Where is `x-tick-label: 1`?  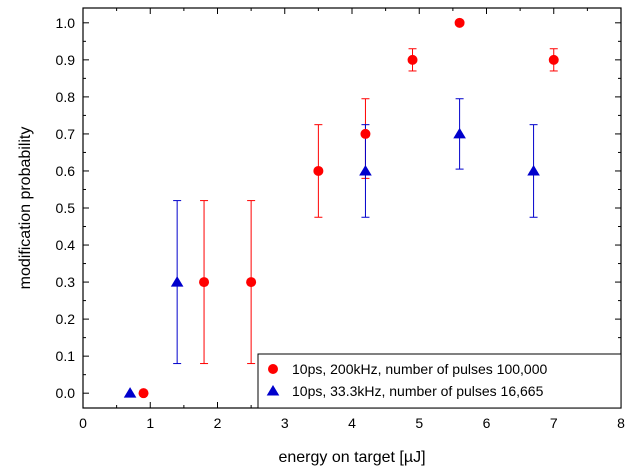
x-tick-label: 1 is located at coordinates (150, 423).